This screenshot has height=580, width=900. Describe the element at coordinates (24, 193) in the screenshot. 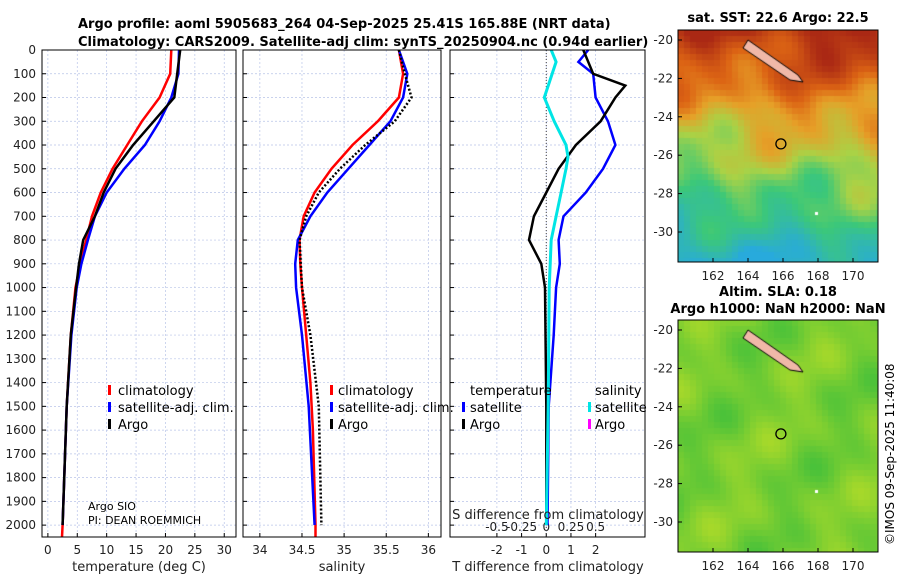

I see `y-tick-label: 600` at that location.